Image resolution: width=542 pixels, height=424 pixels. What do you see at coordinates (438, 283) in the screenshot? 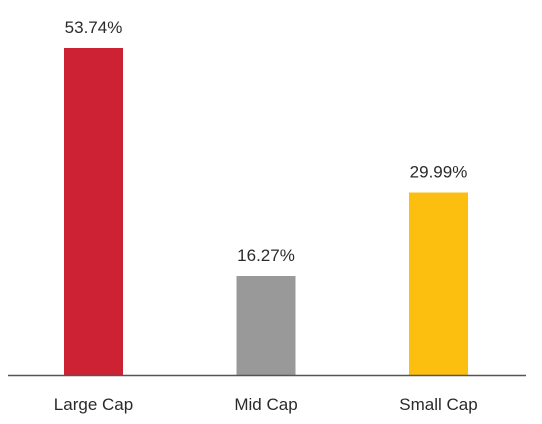
I see `bar-small-cap` at bounding box center [438, 283].